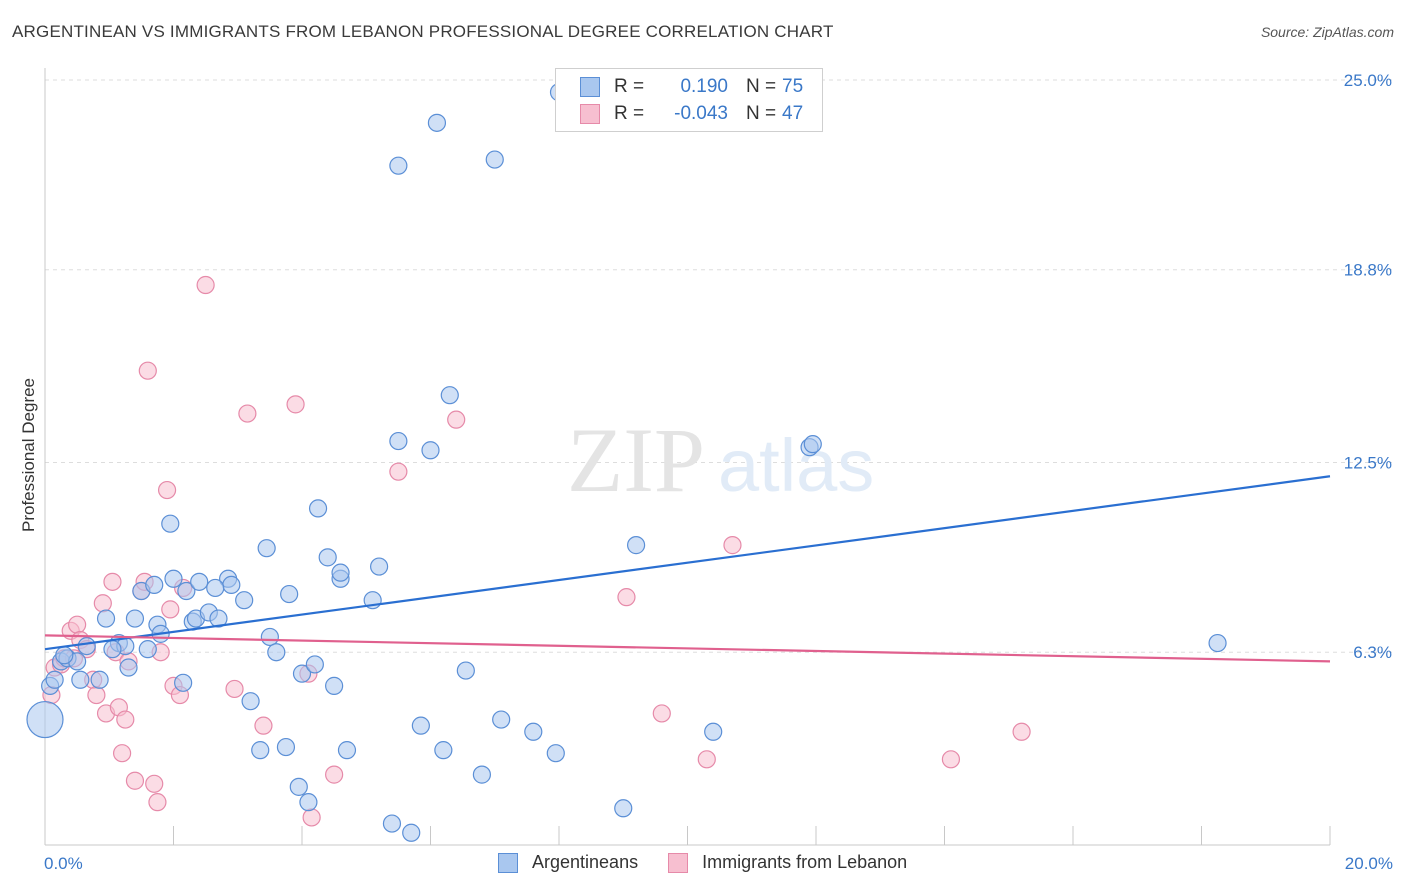 The height and width of the screenshot is (892, 1406). Describe the element at coordinates (590, 87) in the screenshot. I see `legend-swatch-blue` at that location.